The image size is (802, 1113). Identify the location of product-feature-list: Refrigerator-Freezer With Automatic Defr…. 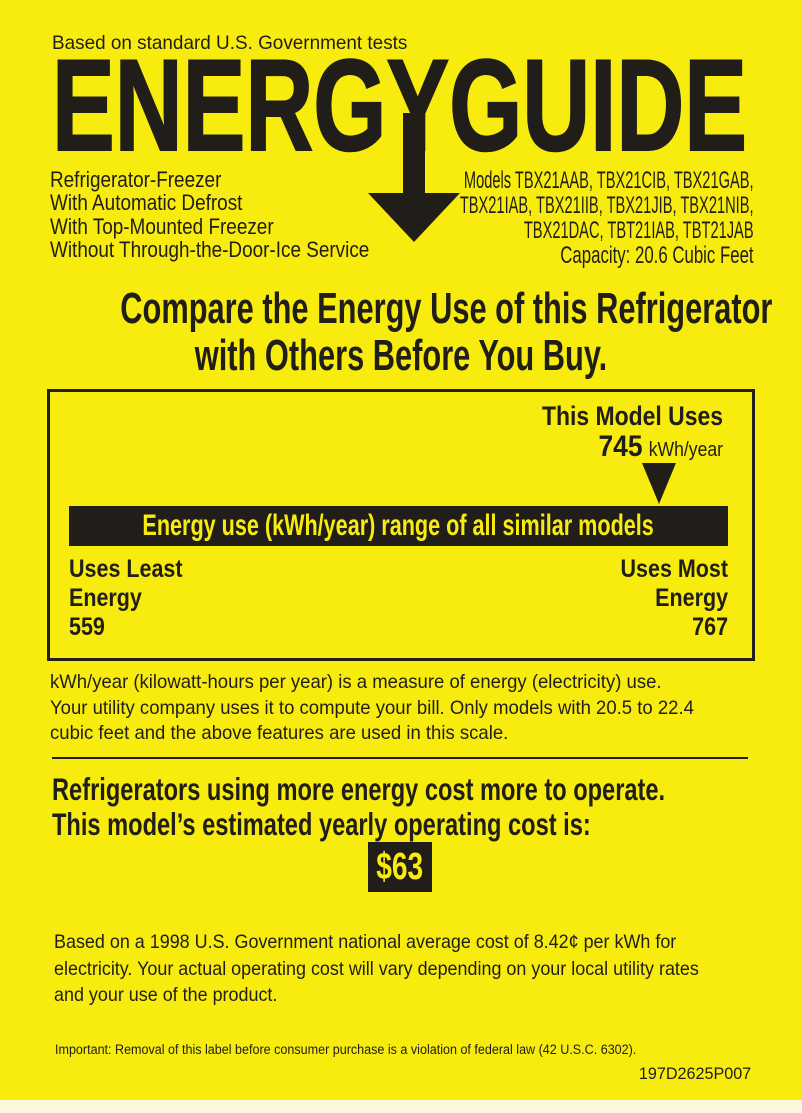
(235, 215).